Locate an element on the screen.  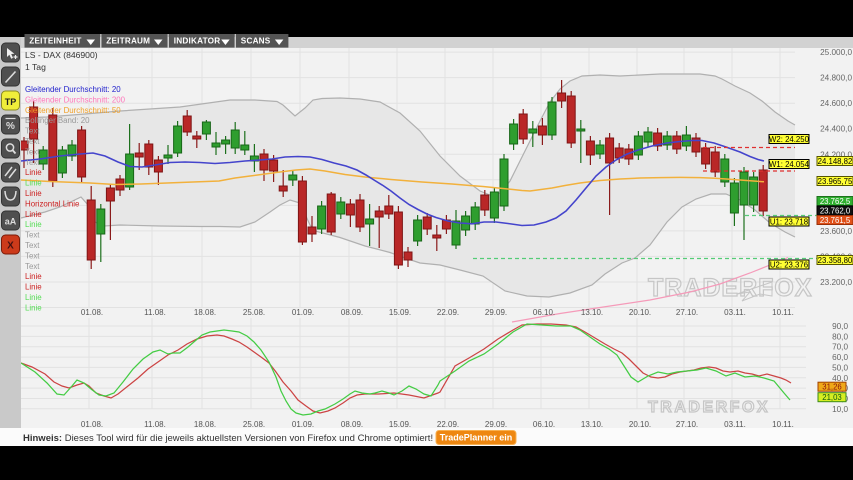
svg-text: W2: 24.250 is located at coordinates (789, 139).